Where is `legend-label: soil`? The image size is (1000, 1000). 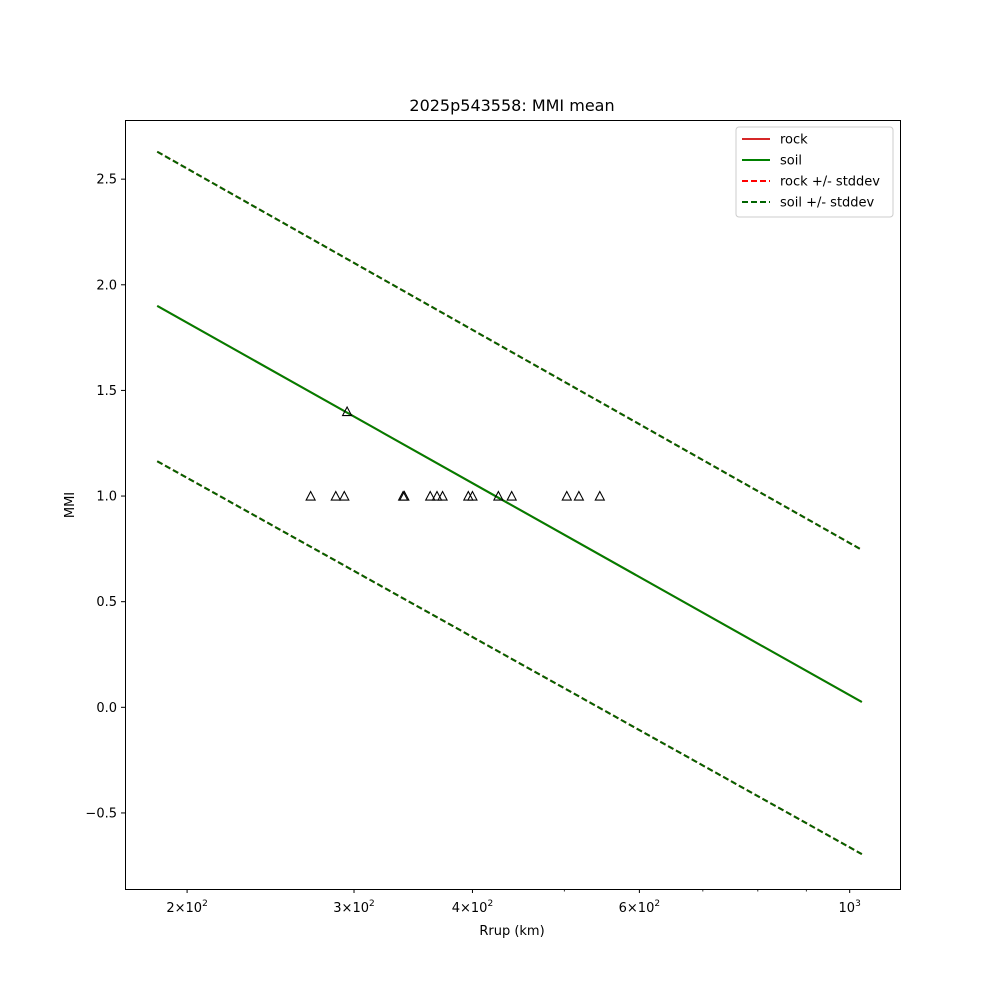 legend-label: soil is located at coordinates (791, 161).